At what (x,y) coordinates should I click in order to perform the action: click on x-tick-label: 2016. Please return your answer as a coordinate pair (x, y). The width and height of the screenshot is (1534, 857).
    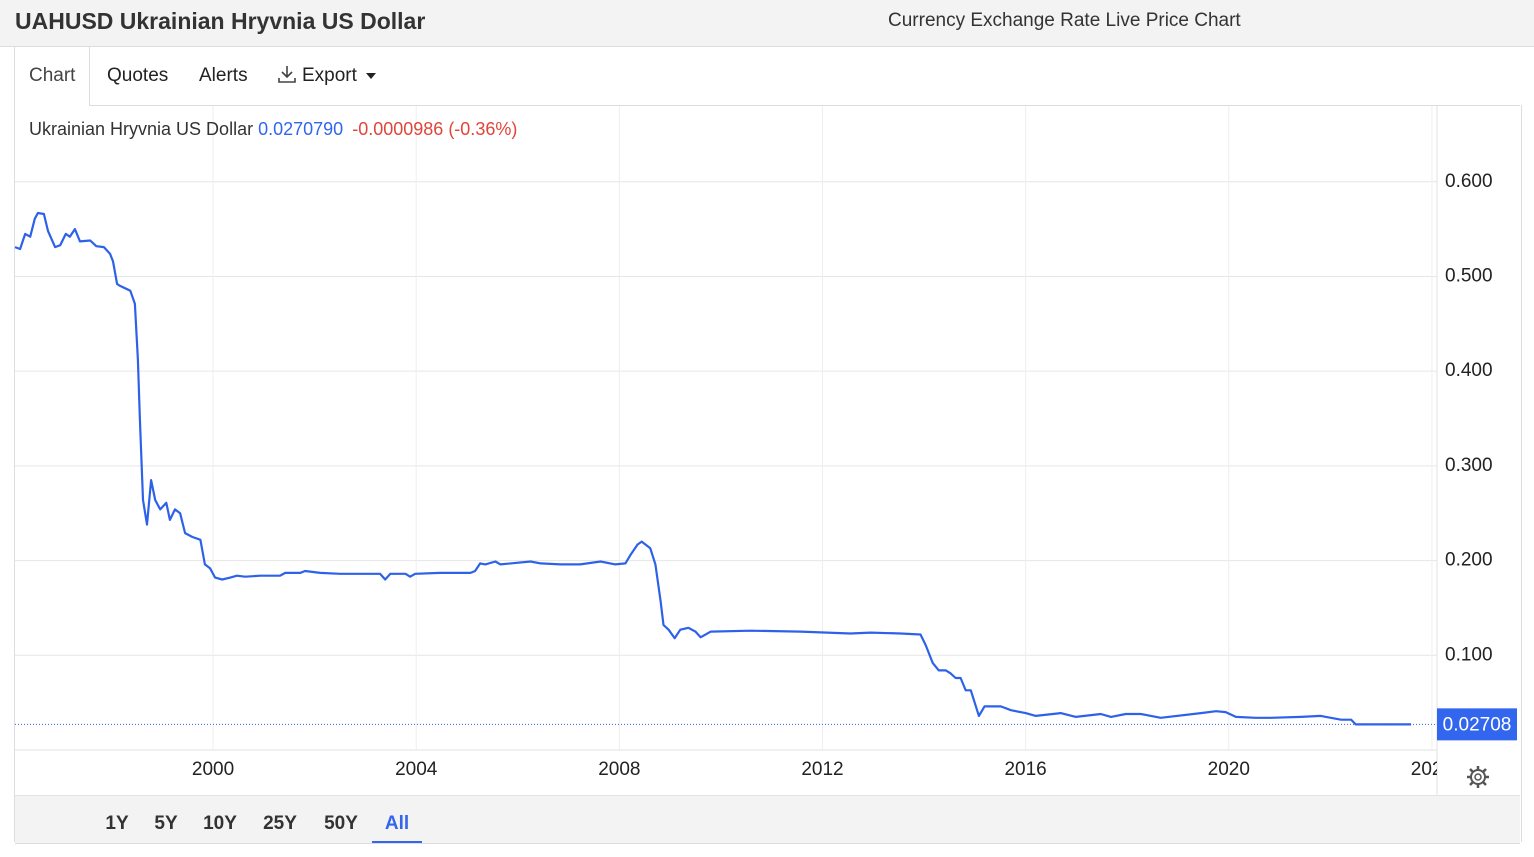
    Looking at the image, I should click on (1025, 769).